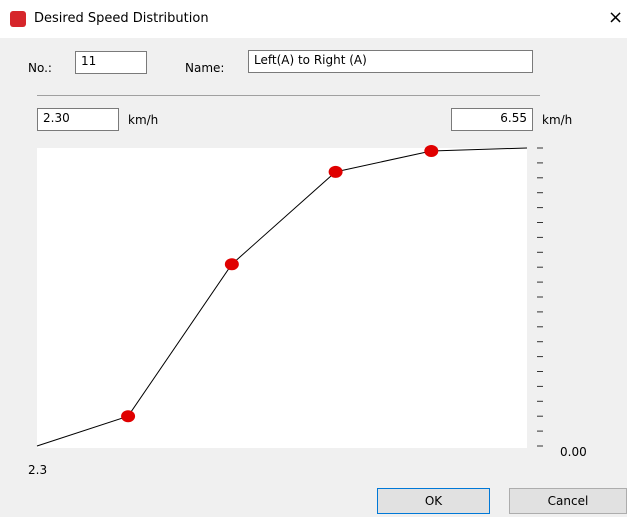 Image resolution: width=627 pixels, height=517 pixels. Describe the element at coordinates (40, 68) in the screenshot. I see `number-label: No.:` at that location.